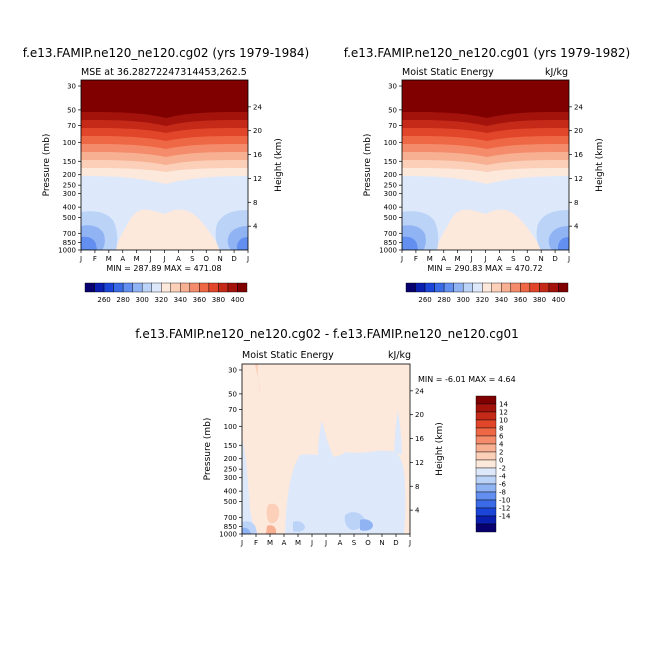 The height and width of the screenshot is (654, 654). What do you see at coordinates (206, 259) in the screenshot?
I see `x-tick-label: O` at bounding box center [206, 259].